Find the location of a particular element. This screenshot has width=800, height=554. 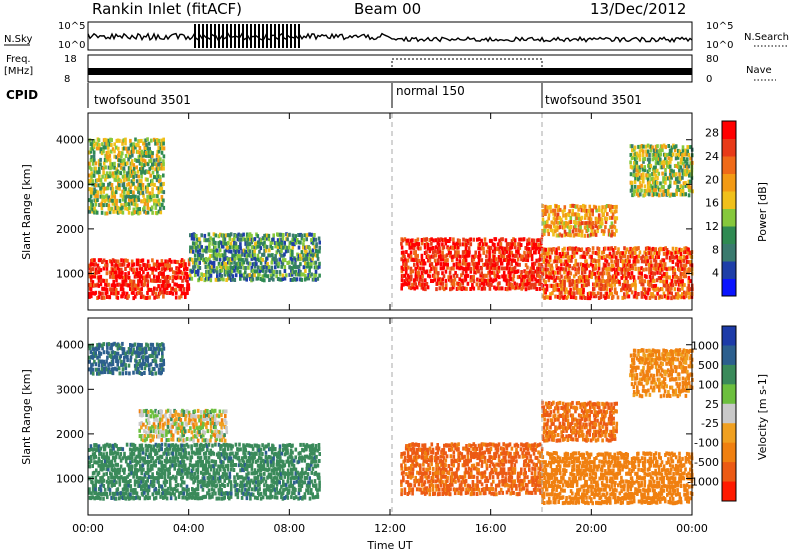

freq-trace is located at coordinates (390, 71).